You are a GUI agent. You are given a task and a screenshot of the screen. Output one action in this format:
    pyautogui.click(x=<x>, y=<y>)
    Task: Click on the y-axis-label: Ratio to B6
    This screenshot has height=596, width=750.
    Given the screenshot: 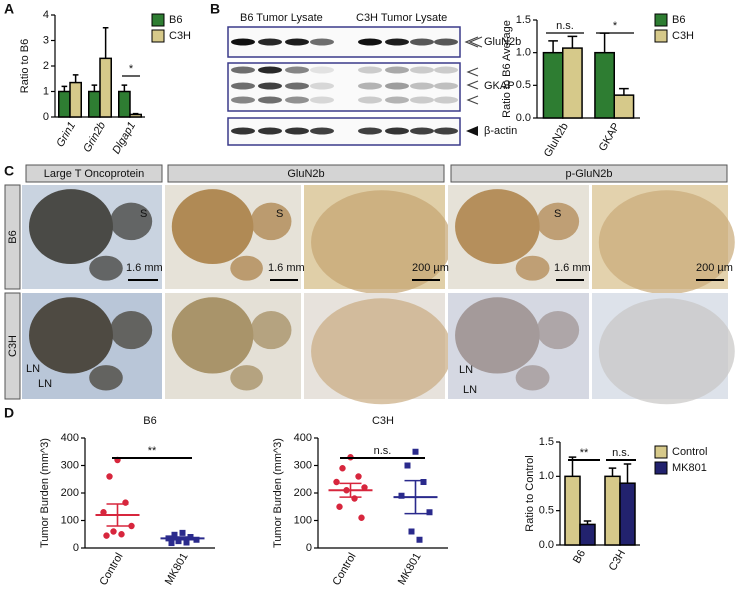 What is the action you would take?
    pyautogui.click(x=25, y=66)
    